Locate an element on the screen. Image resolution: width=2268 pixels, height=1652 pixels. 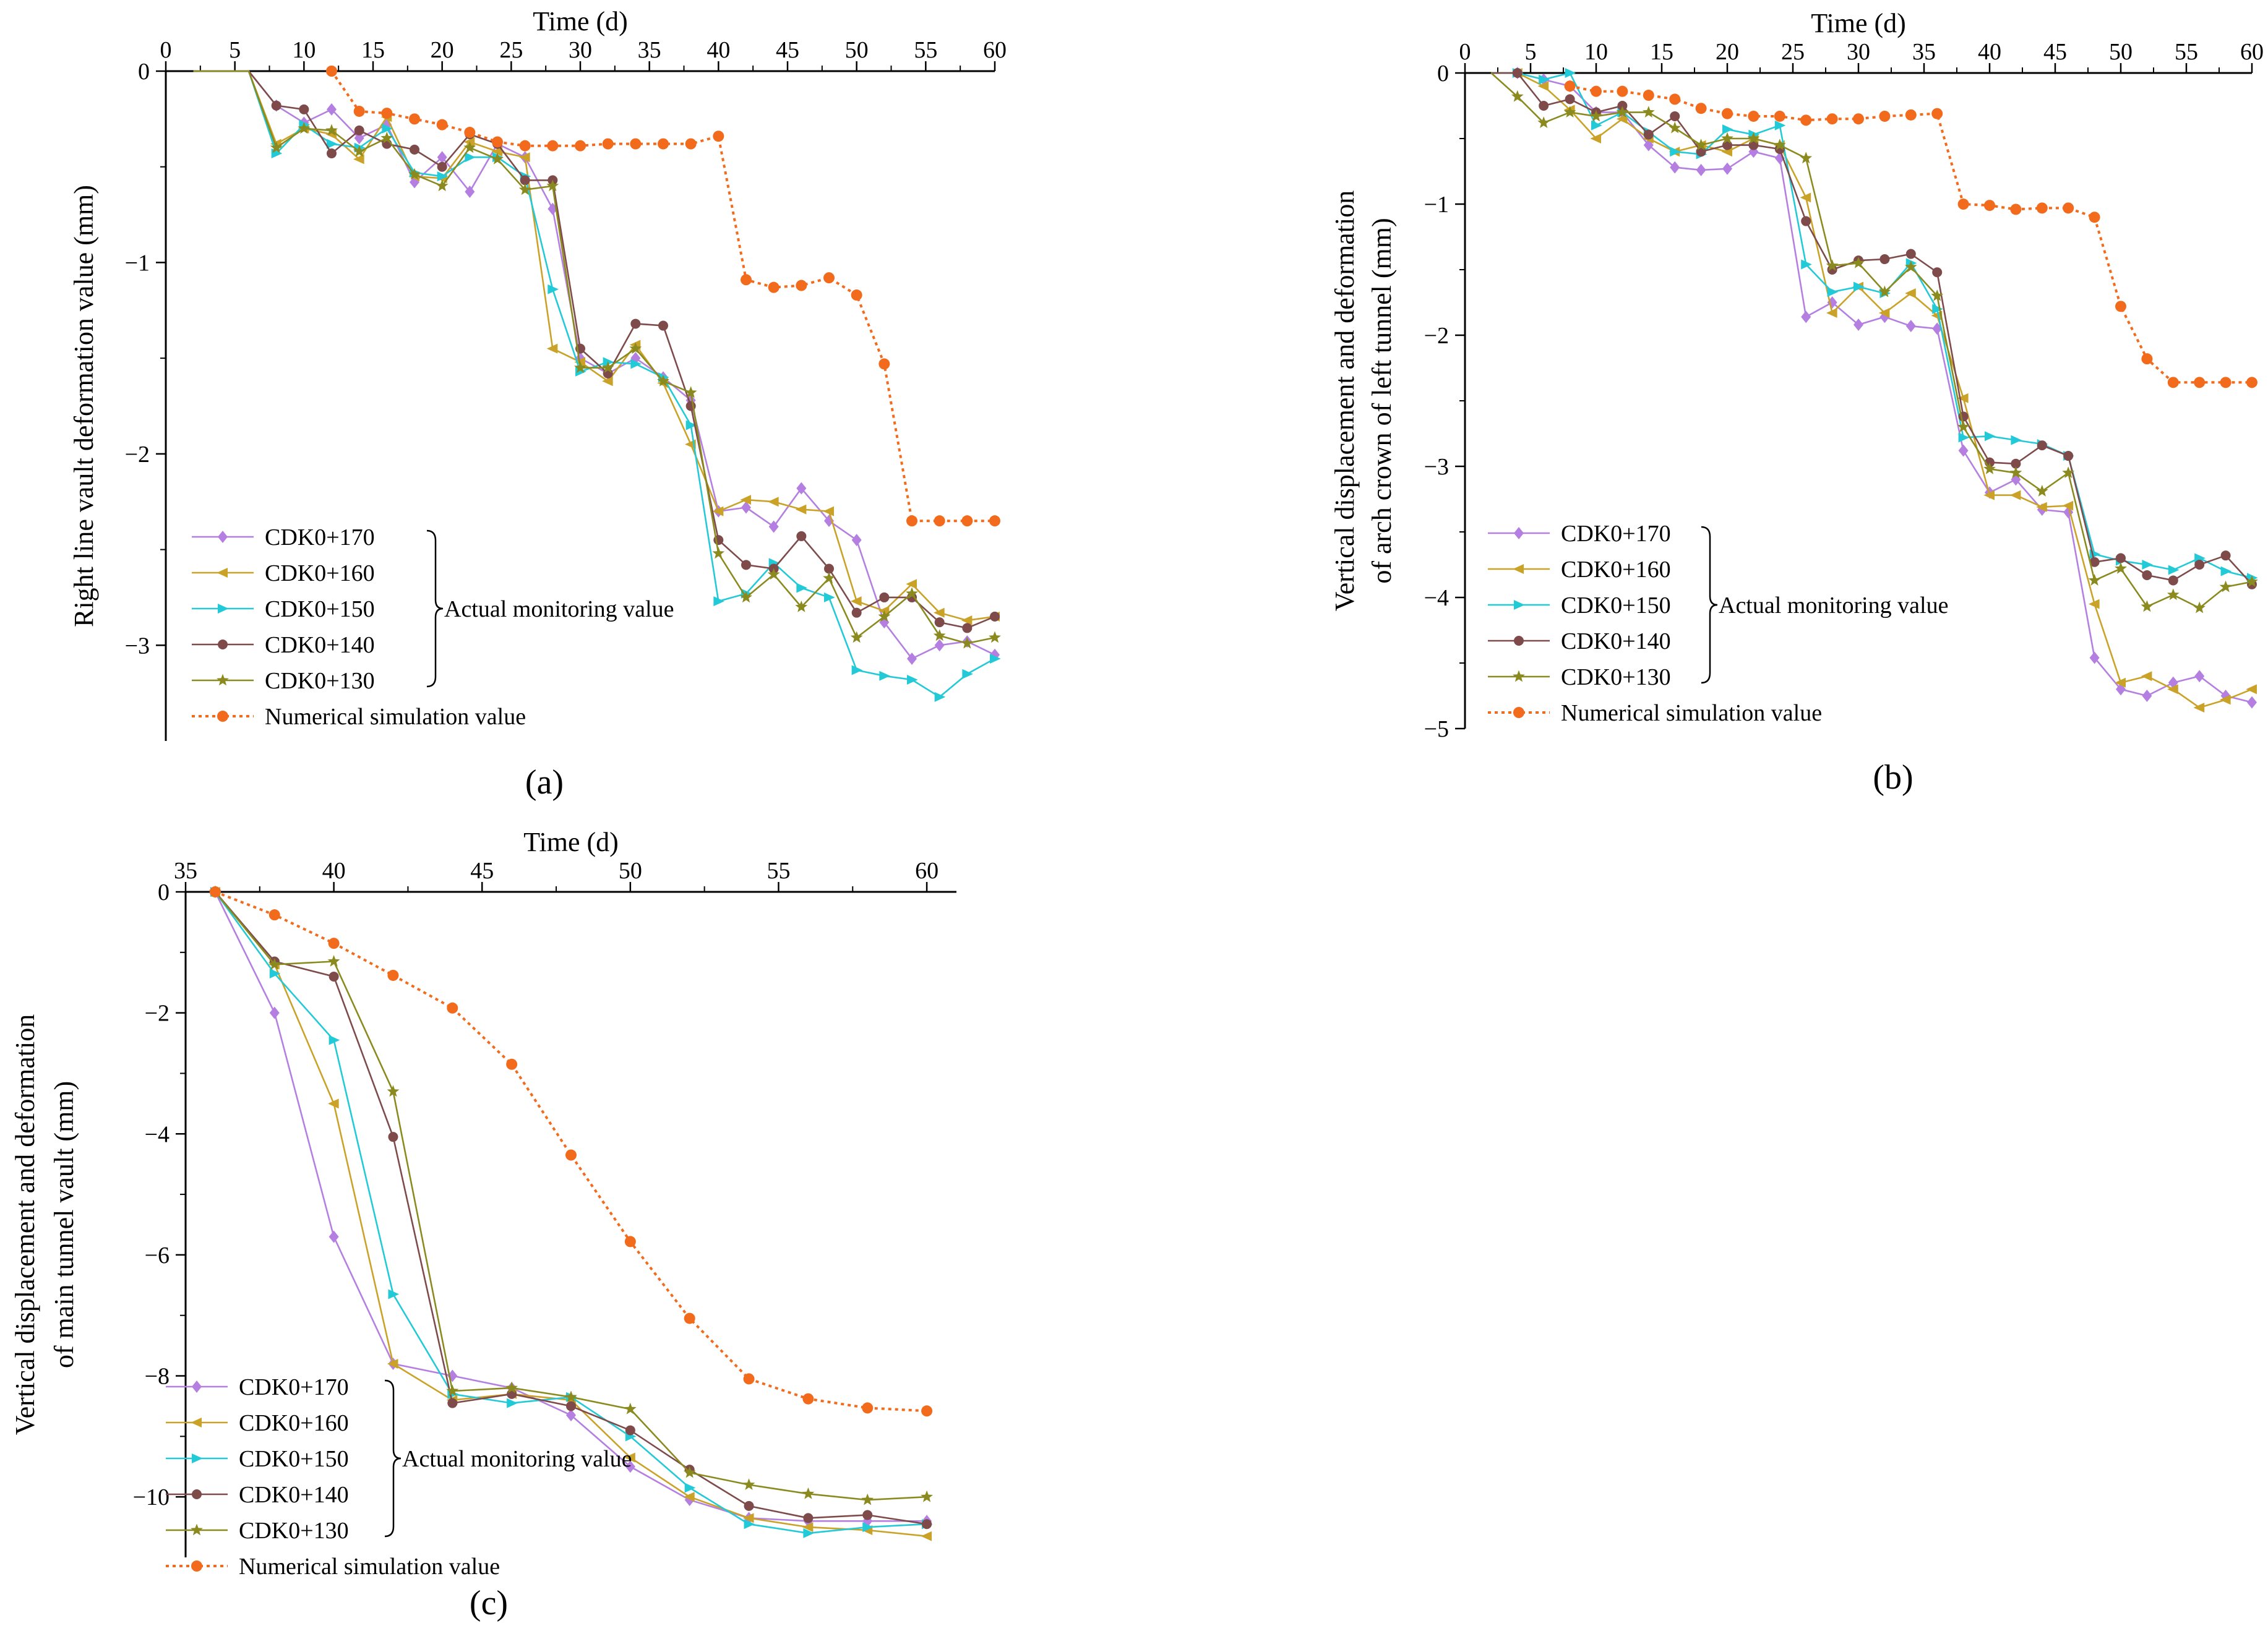
y-axis-title: Right line vault deformation value (mm) is located at coordinates (84, 406).